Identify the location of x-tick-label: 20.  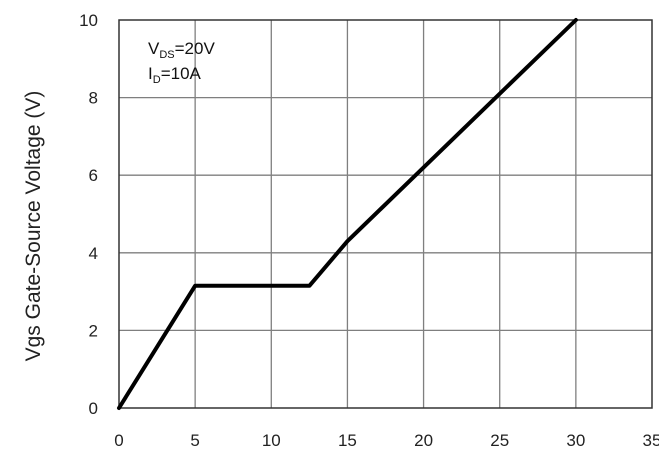
(423, 440).